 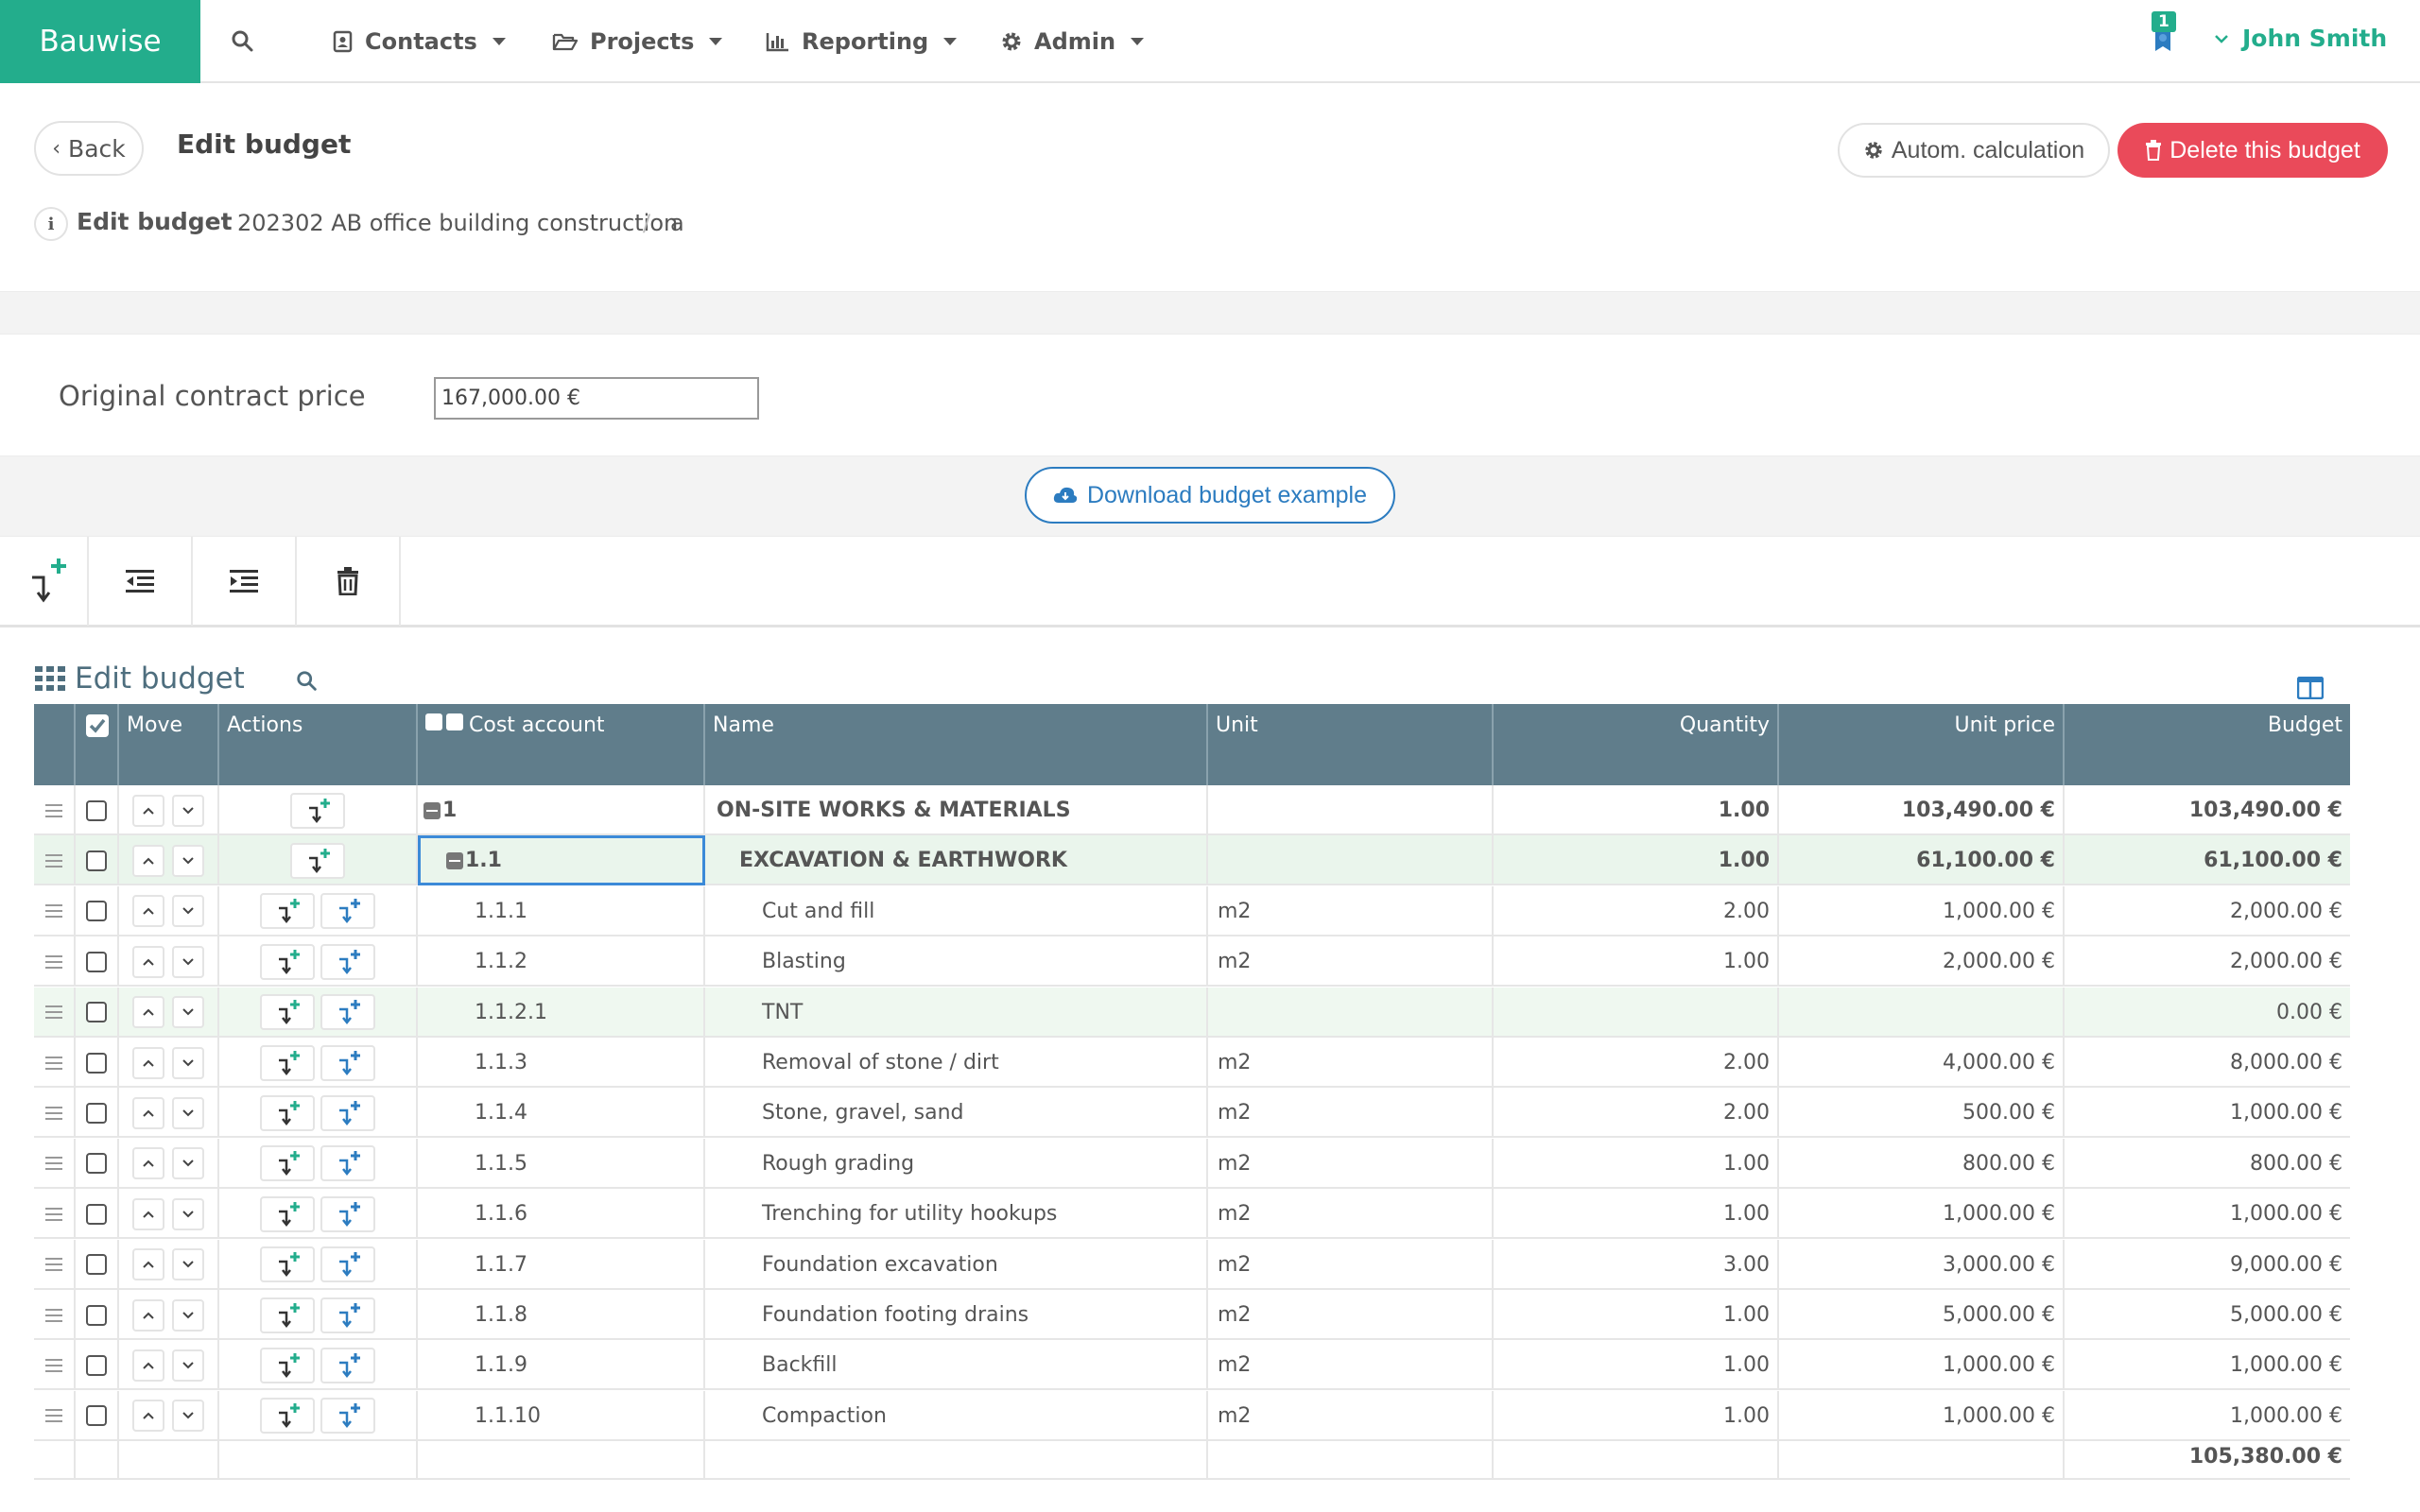 What do you see at coordinates (419, 41) in the screenshot?
I see `nav-contacts: Contacts` at bounding box center [419, 41].